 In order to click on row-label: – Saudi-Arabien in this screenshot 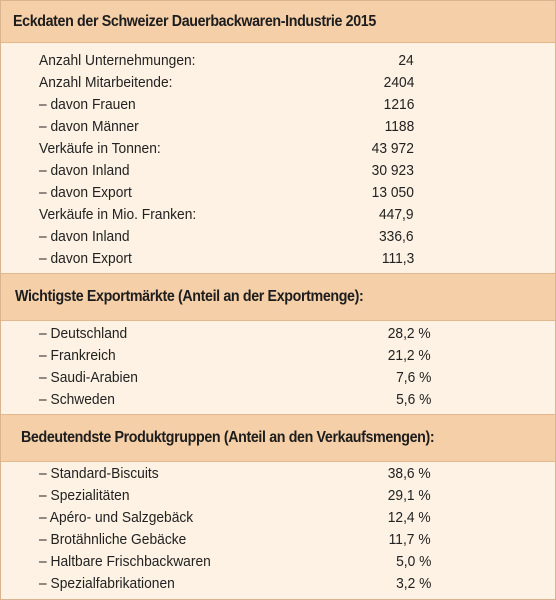, I will do `click(88, 377)`.